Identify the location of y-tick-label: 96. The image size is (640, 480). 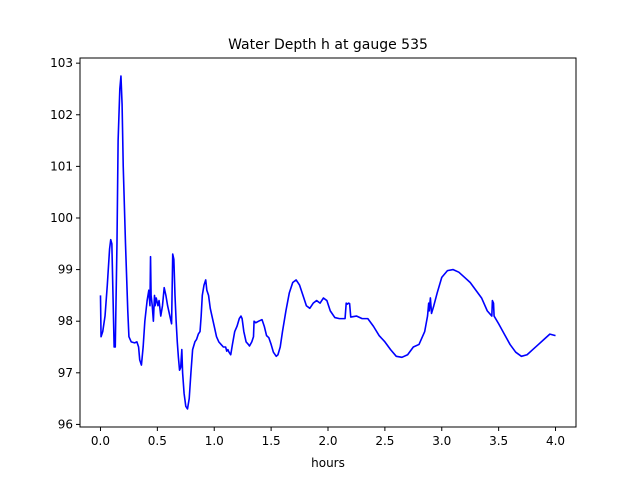
(65, 424).